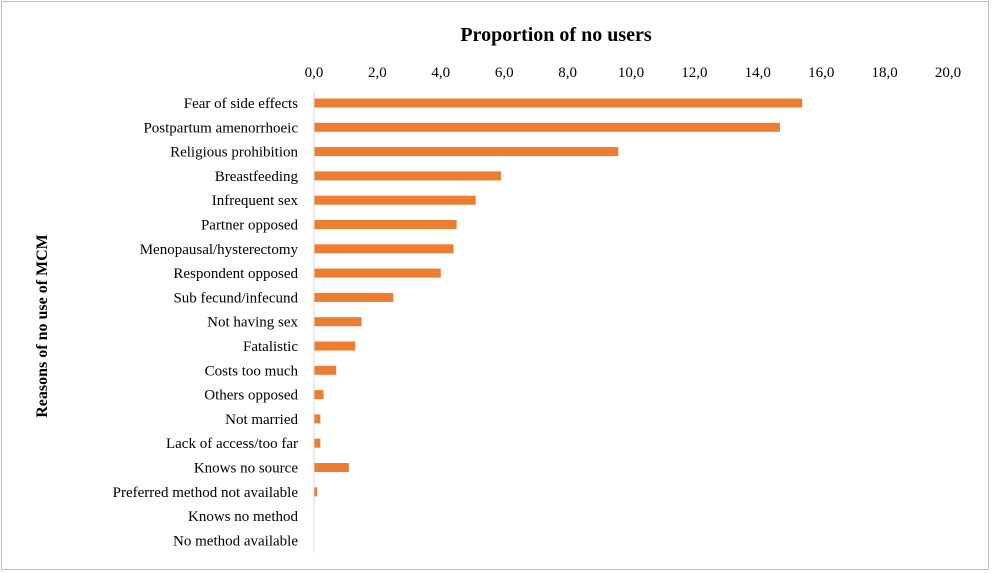 The height and width of the screenshot is (573, 992). What do you see at coordinates (250, 226) in the screenshot?
I see `category-label: Partner opposed` at bounding box center [250, 226].